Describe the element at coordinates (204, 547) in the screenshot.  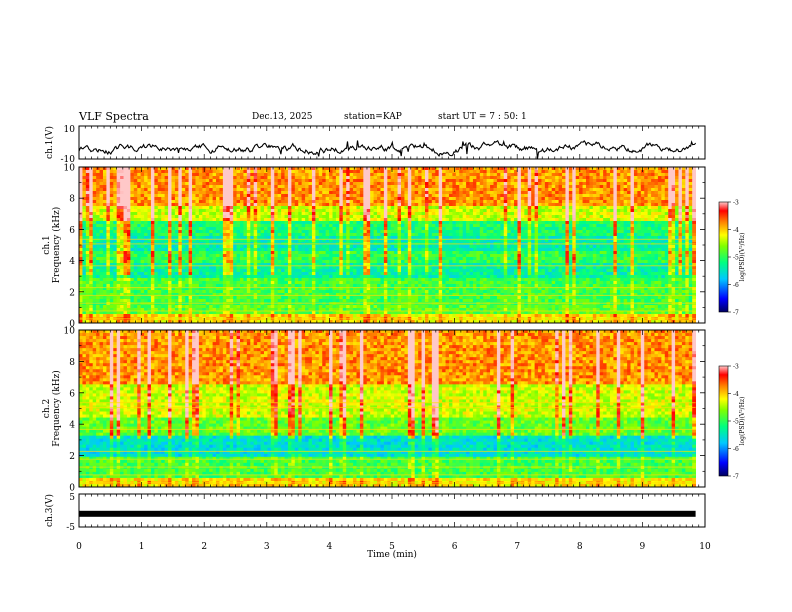
I see `xtick-label: 2` at that location.